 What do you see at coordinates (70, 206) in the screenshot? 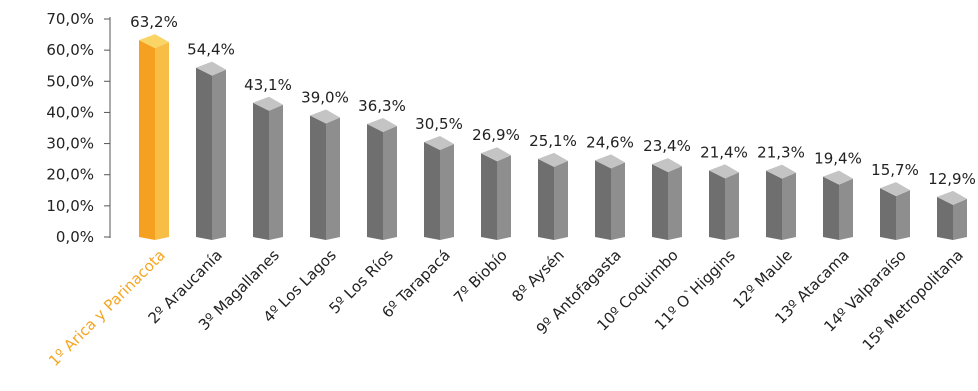
I see `y-tick-label: 10,0%` at bounding box center [70, 206].